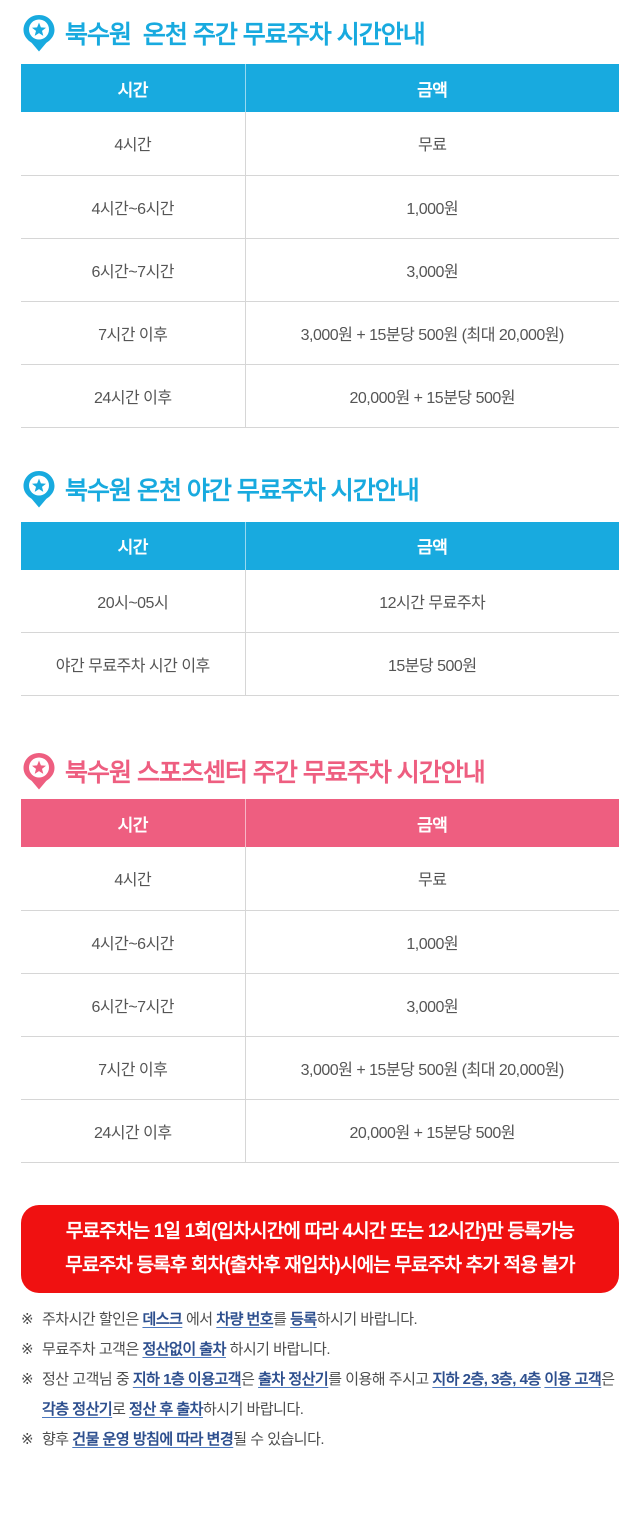  I want to click on amount-cell: 12시간 무료주차, so click(432, 601).